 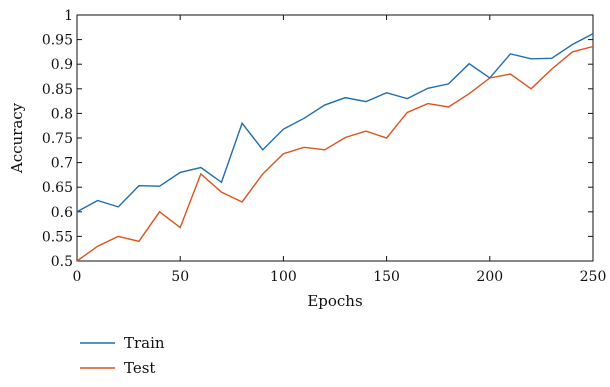 What do you see at coordinates (386, 277) in the screenshot?
I see `x-tick-label: 150` at bounding box center [386, 277].